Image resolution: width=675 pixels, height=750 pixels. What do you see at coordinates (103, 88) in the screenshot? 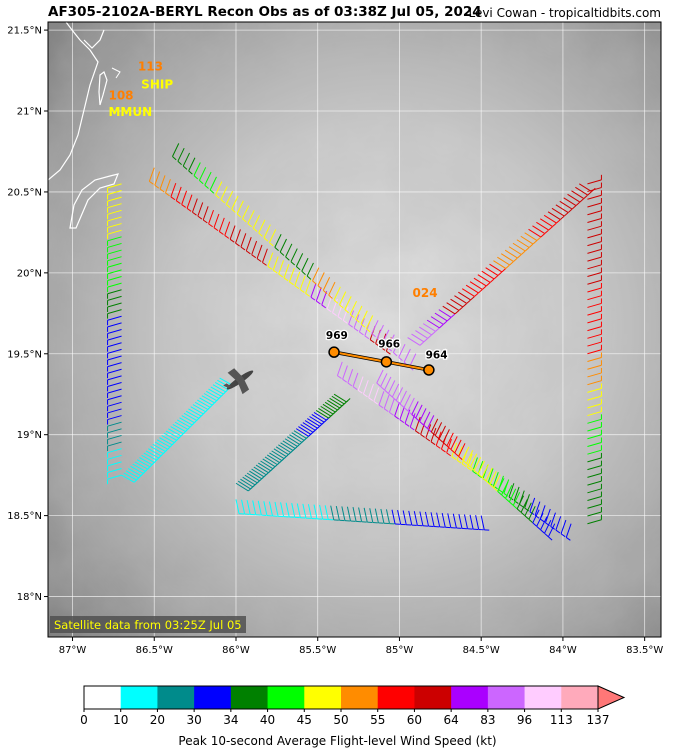
I see `cozumel-island` at bounding box center [103, 88].